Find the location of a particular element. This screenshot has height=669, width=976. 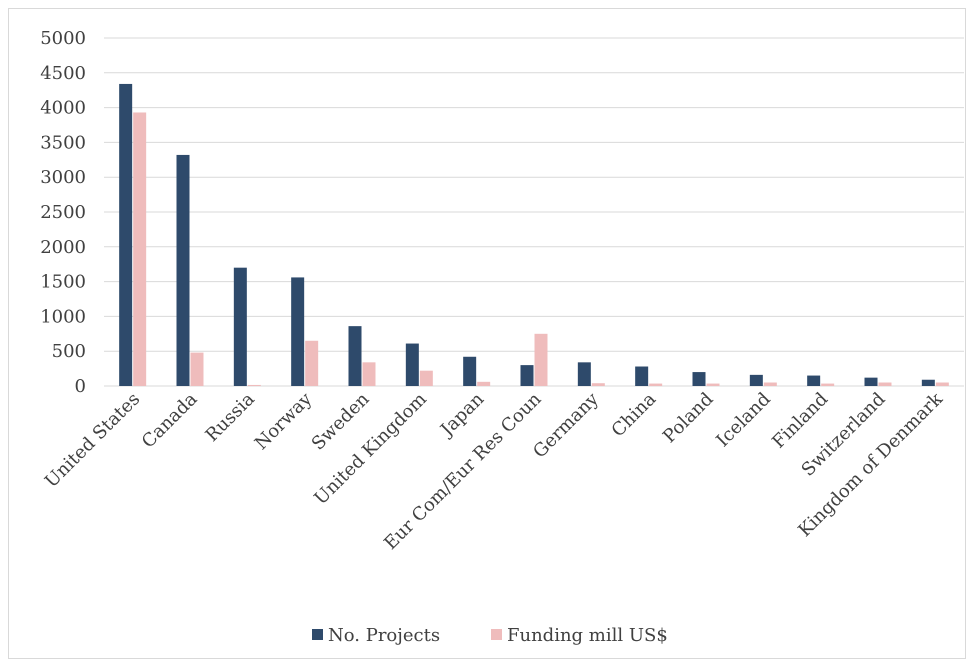

y-tick-label: 500 is located at coordinates (69, 351).